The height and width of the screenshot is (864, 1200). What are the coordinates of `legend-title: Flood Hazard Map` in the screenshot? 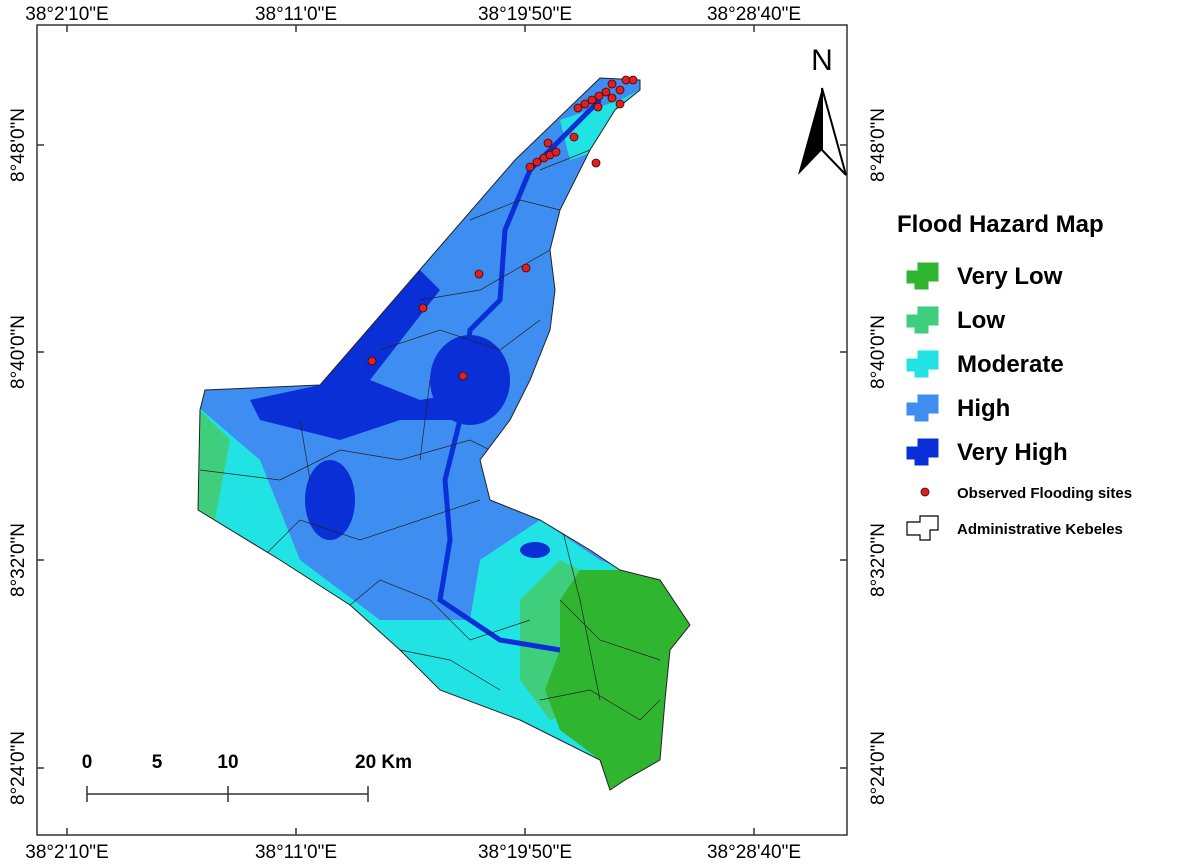 It's located at (1000, 224).